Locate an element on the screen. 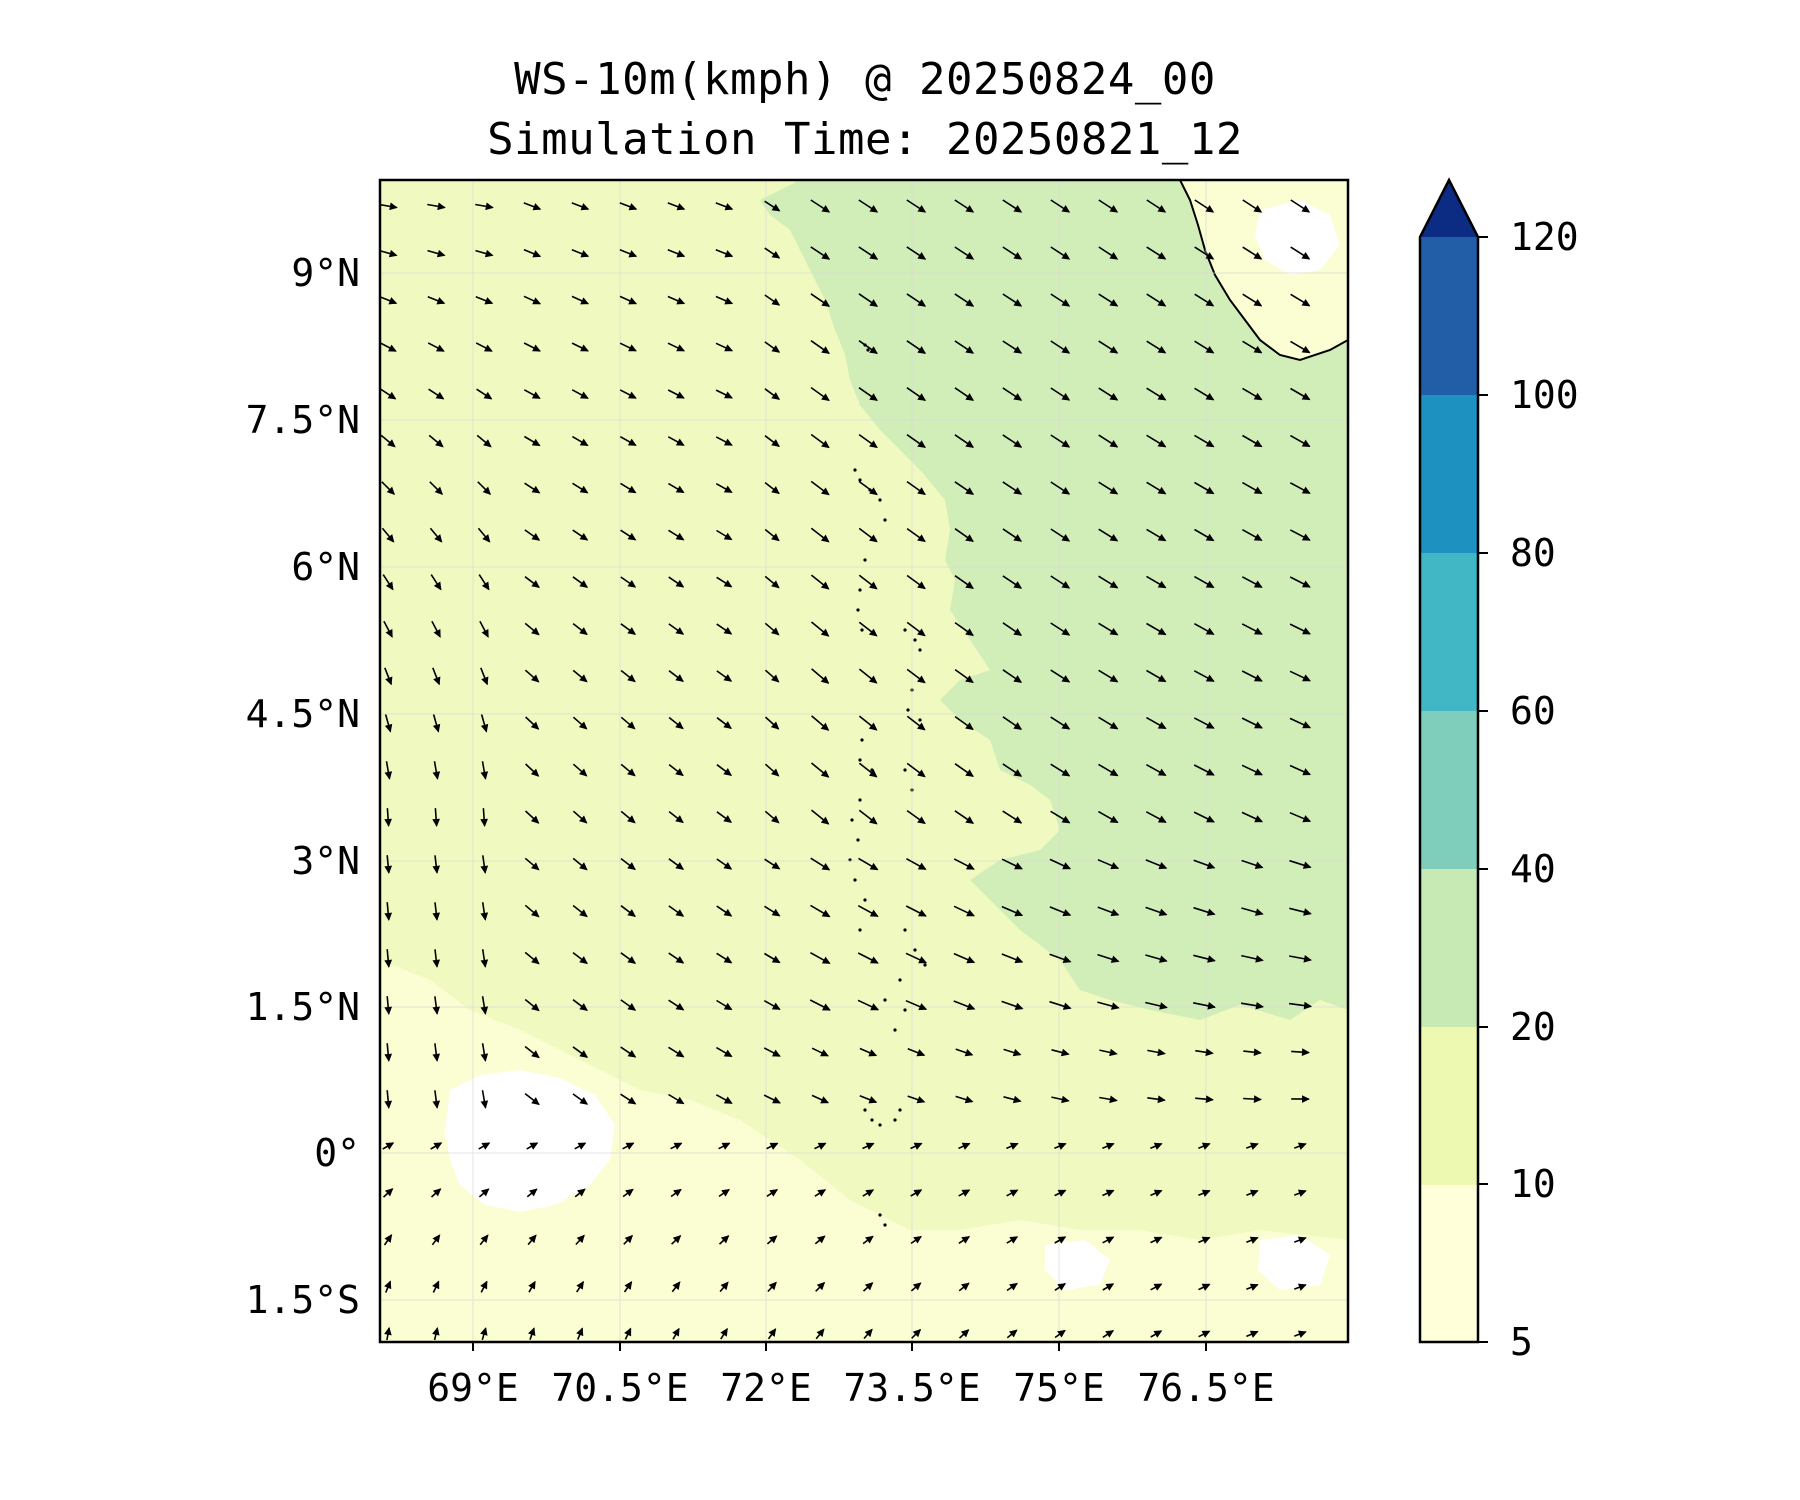 The height and width of the screenshot is (1500, 1800). colorbar-ticks is located at coordinates (1483, 789).